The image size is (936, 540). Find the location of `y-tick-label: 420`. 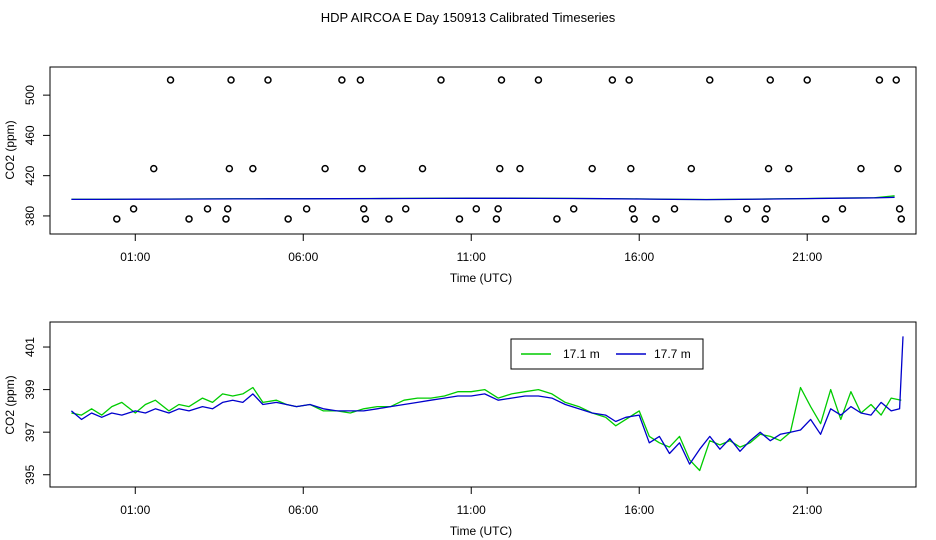

y-tick-label: 420 is located at coordinates (30, 175).